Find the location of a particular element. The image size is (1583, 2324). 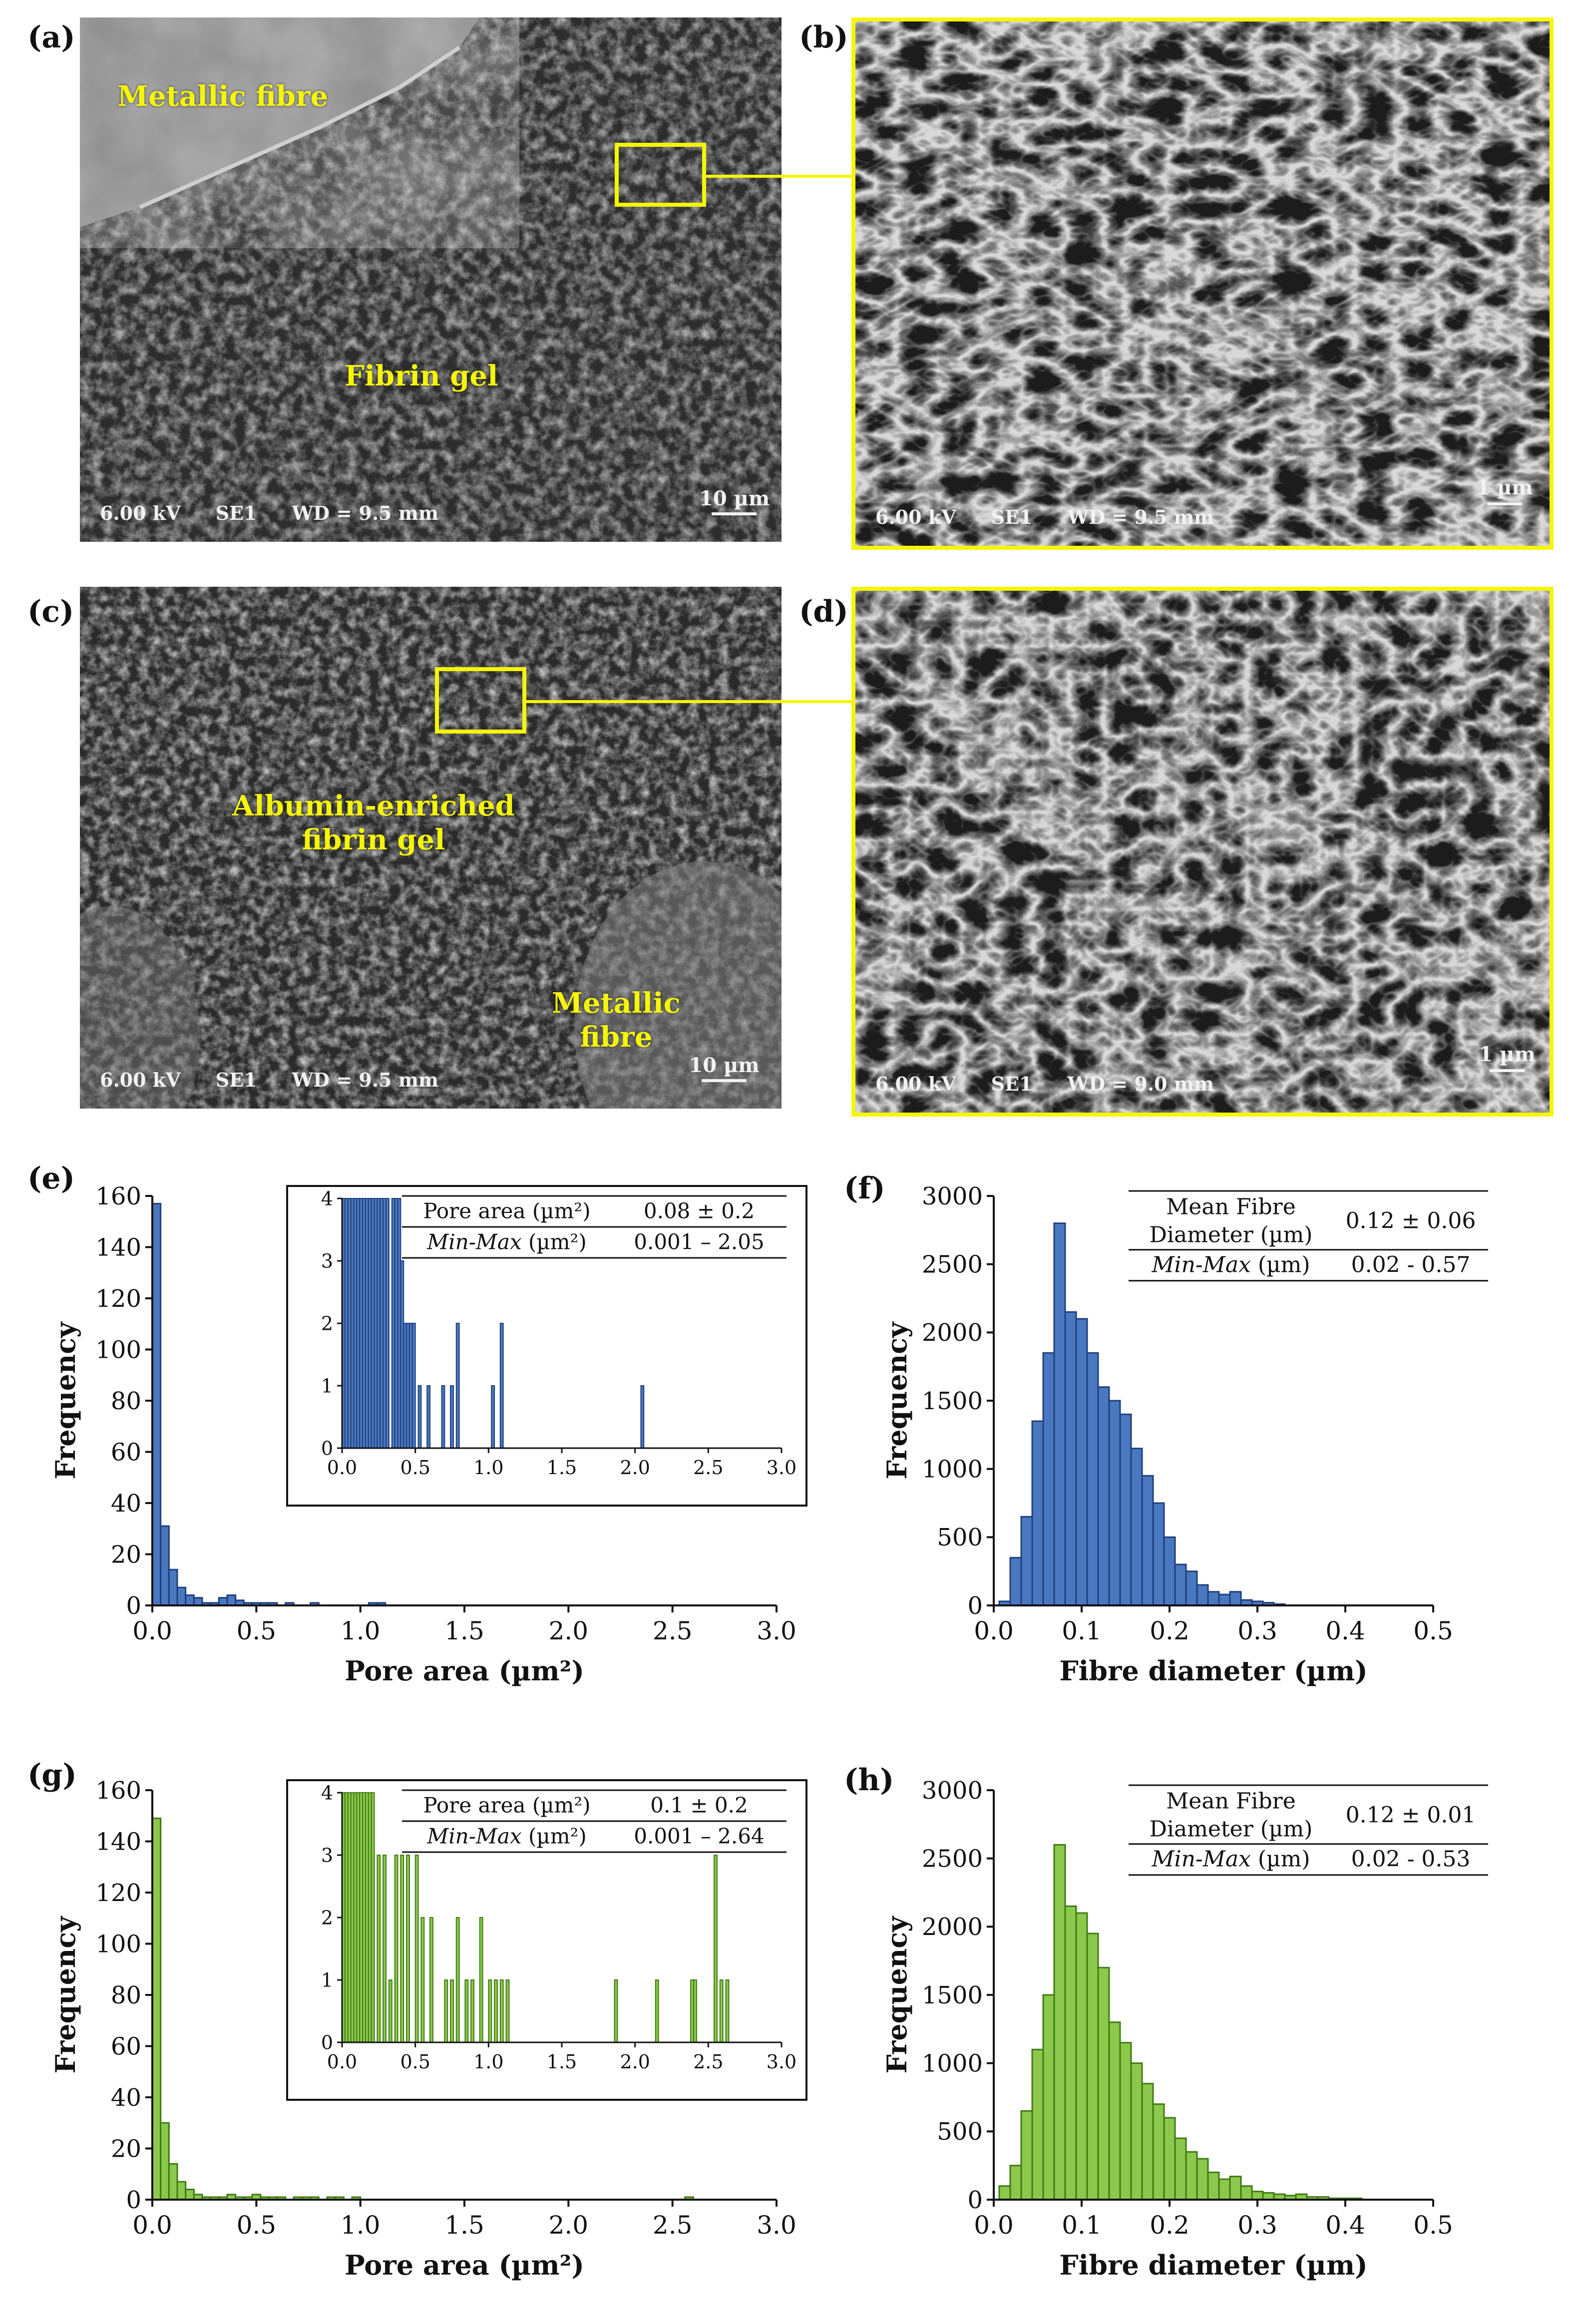

chart-e-inset-y-tick-label: 1 is located at coordinates (327, 1386).